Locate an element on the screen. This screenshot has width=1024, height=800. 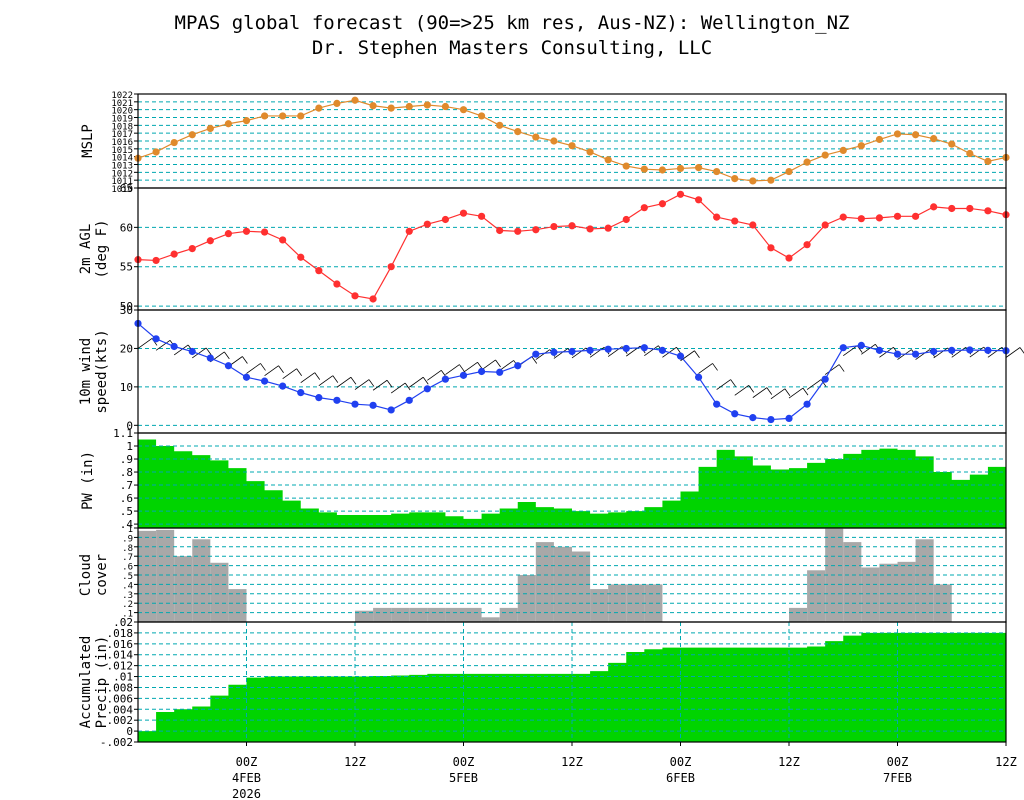
panel-2: 50 55 60 65 is located at coordinates (565, 247).